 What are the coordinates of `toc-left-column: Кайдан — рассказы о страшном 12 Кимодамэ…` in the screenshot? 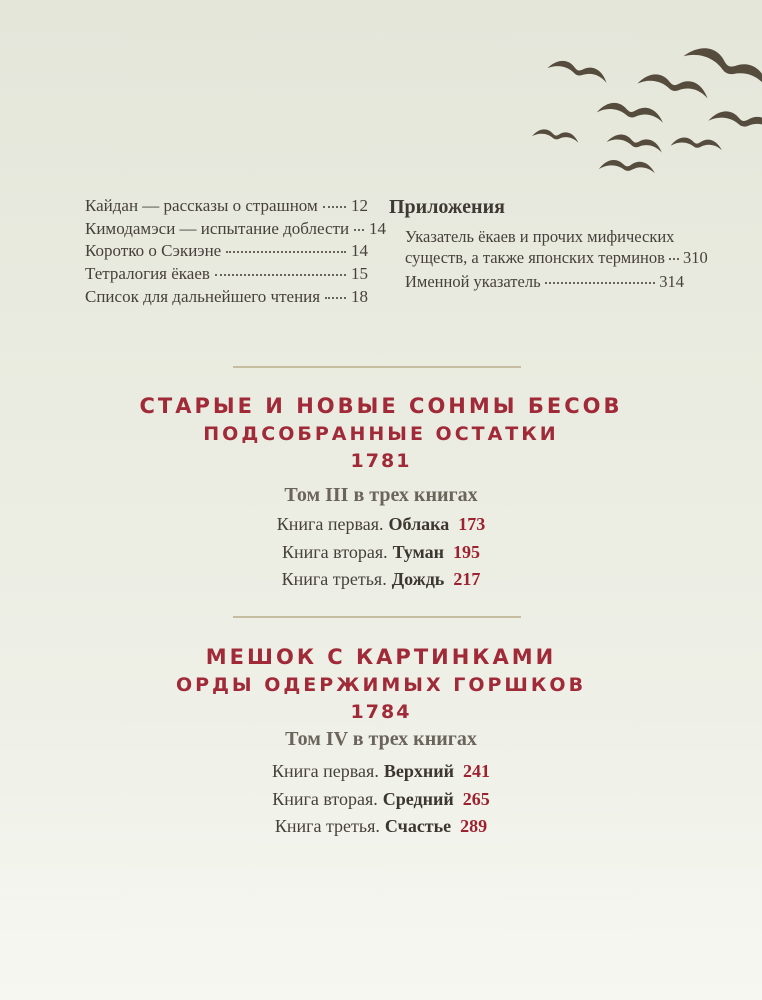 It's located at (235, 252).